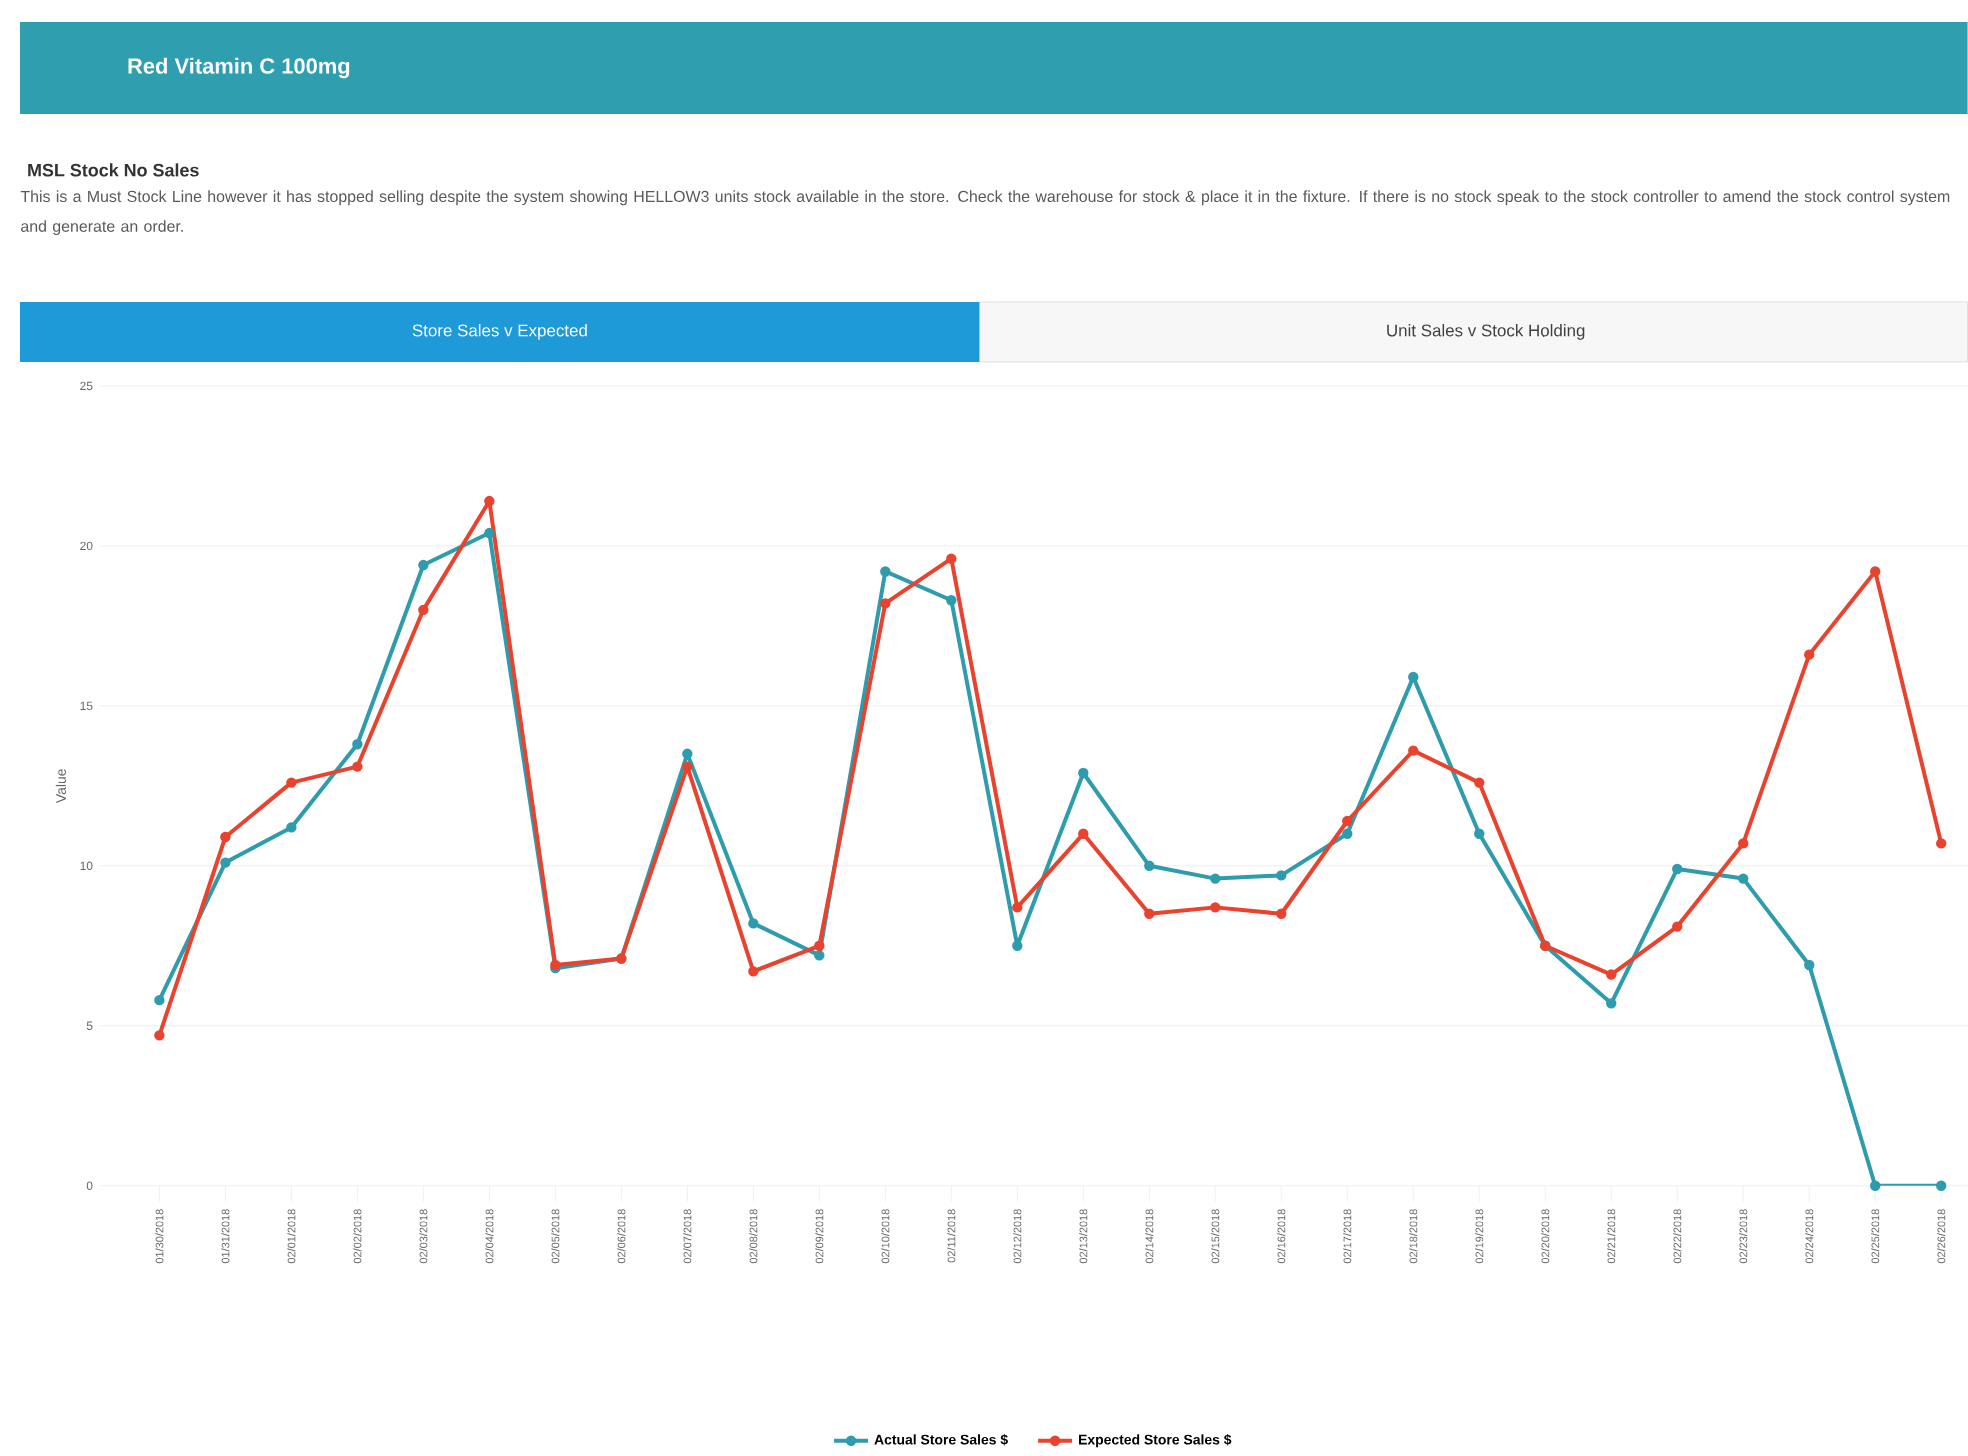  I want to click on chart-title: Red Vitamin C 100mg, so click(239, 68).